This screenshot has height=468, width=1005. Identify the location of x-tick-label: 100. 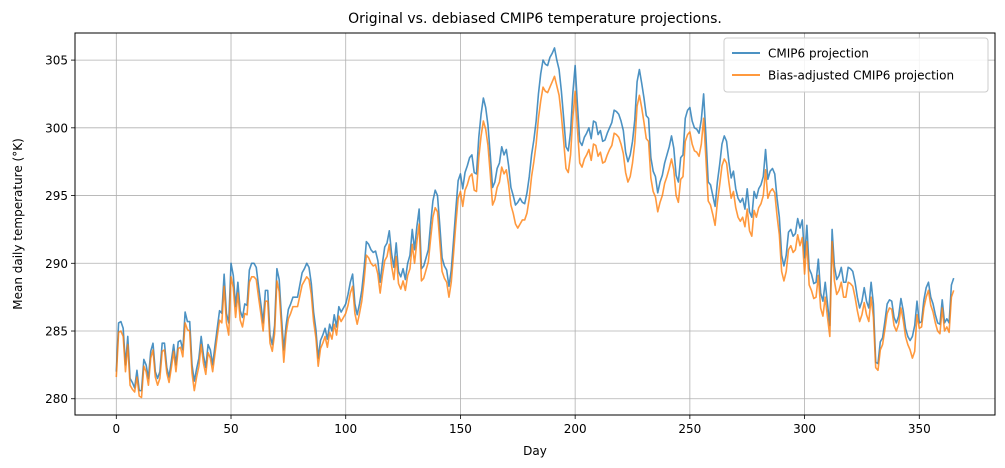
(345, 429).